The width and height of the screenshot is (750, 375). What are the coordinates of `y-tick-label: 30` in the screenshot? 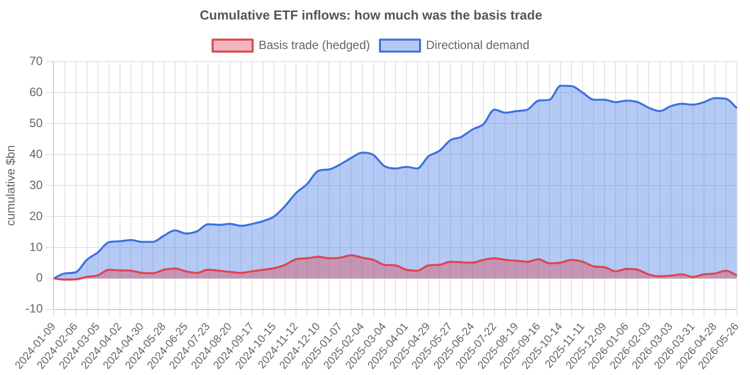 It's located at (36, 185).